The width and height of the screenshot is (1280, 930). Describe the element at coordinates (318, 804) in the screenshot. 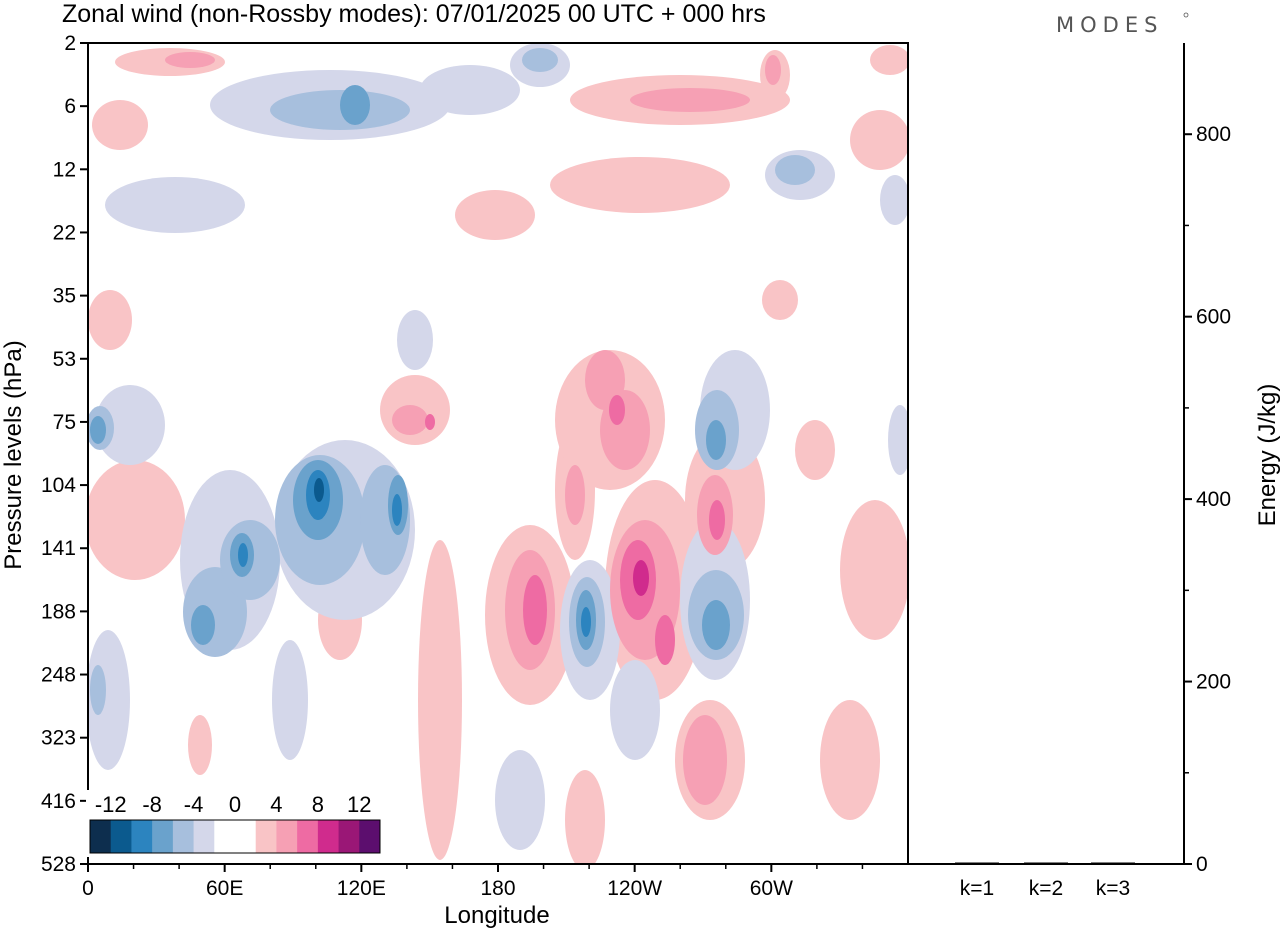

I see `colorbar-tick-label: 8` at that location.